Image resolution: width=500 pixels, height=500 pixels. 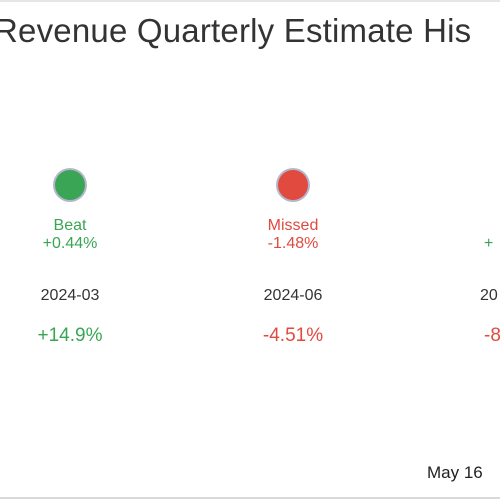 I want to click on period-label: 2024-03, so click(x=70, y=295).